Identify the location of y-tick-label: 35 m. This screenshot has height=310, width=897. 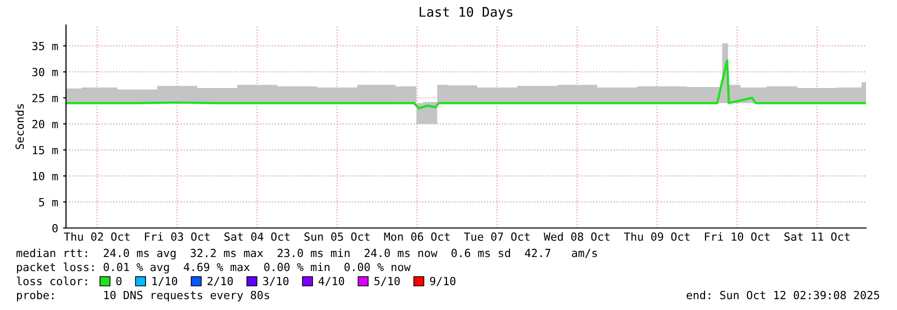
(45, 46).